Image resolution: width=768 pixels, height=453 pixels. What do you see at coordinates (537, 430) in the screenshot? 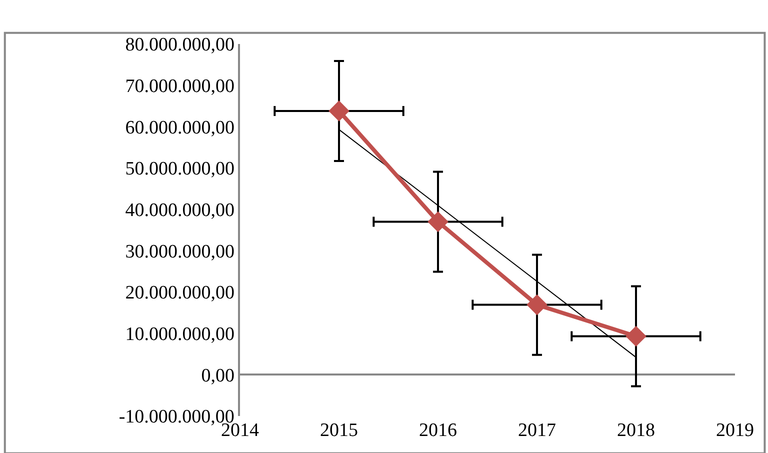
I see `x-tick-label: 2017` at bounding box center [537, 430].